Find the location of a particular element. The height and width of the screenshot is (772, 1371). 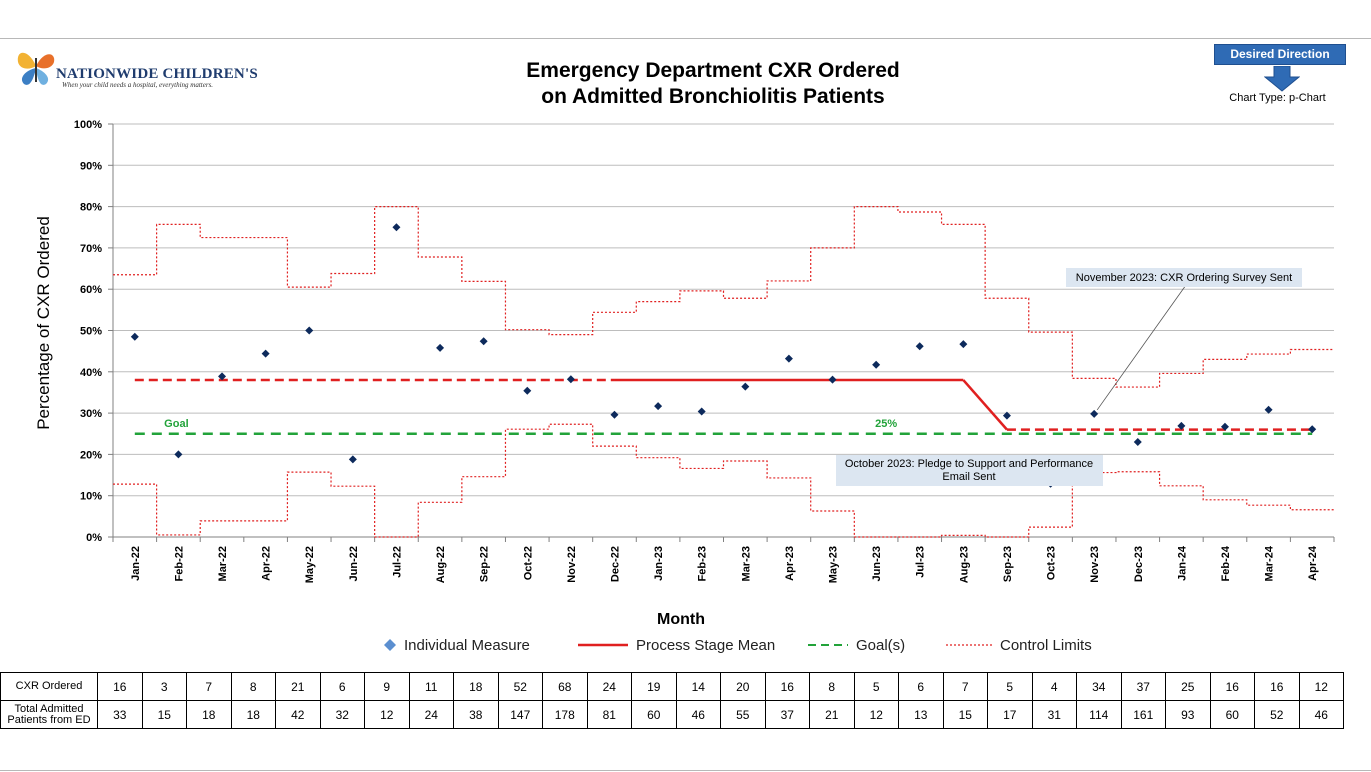

table-cell-total-admitted: 52 is located at coordinates (1277, 714).